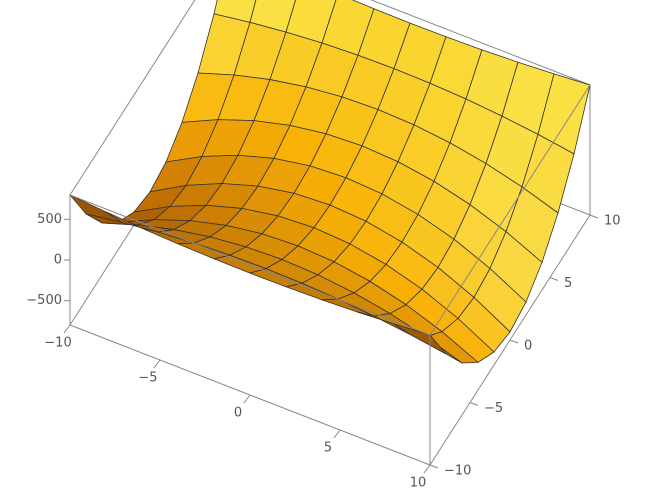 Image resolution: width=657 pixels, height=495 pixels. Describe the element at coordinates (147, 378) in the screenshot. I see `x-tick-label: −5` at that location.